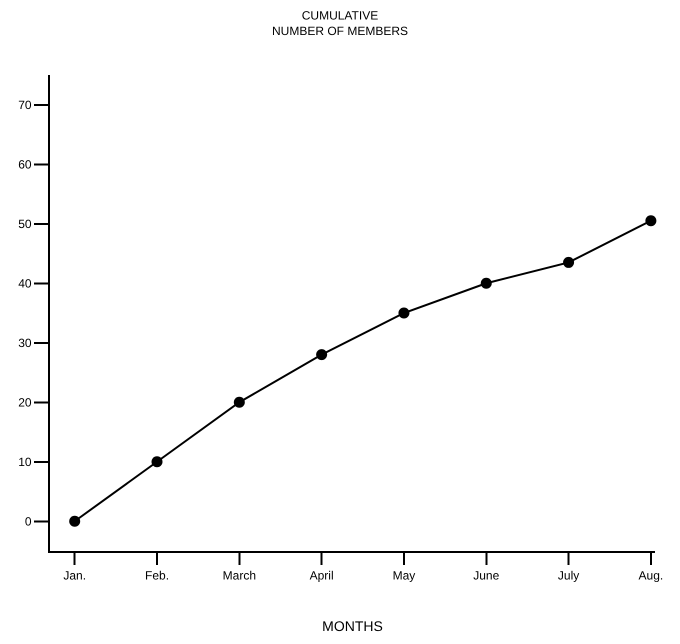 The image size is (680, 644). What do you see at coordinates (486, 575) in the screenshot?
I see `x-tick-label: June` at bounding box center [486, 575].